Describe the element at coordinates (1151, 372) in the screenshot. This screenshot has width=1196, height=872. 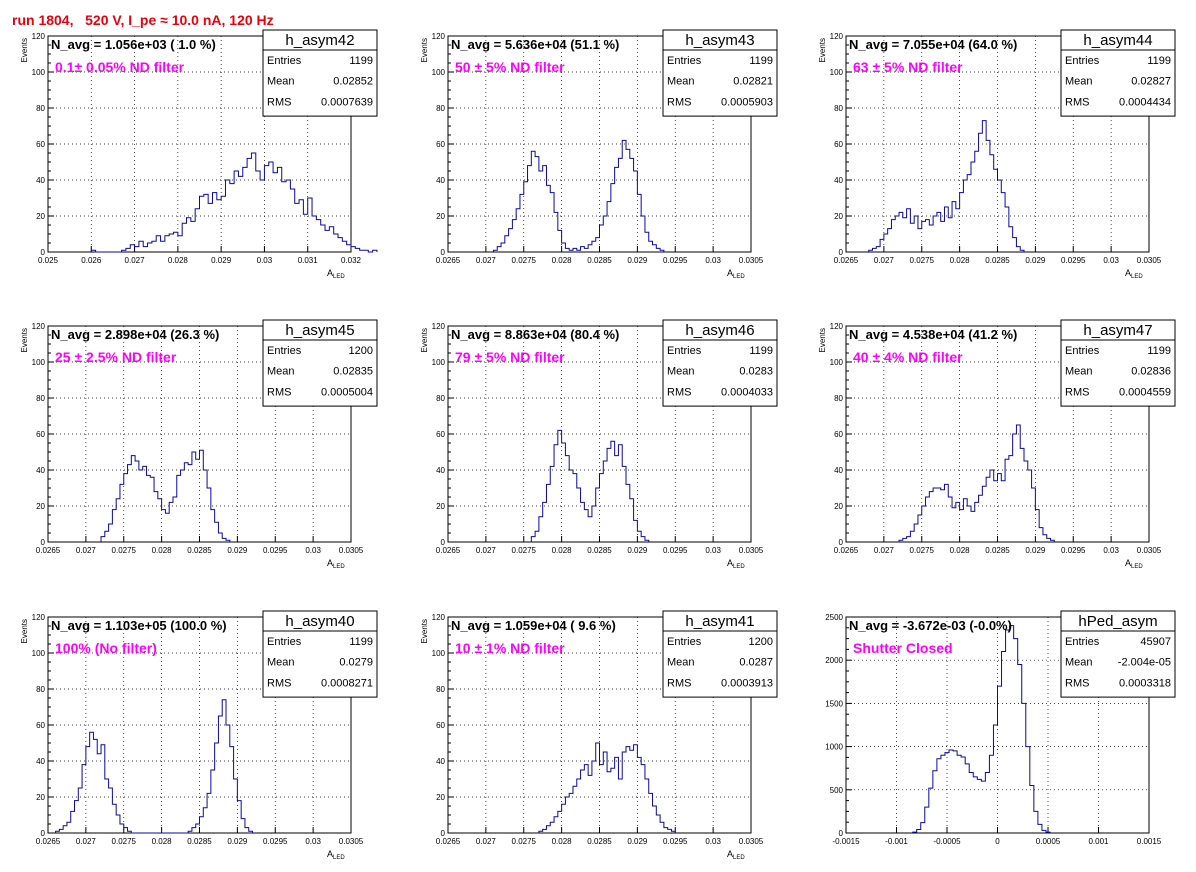
I see `stat-value: 0.02836` at that location.